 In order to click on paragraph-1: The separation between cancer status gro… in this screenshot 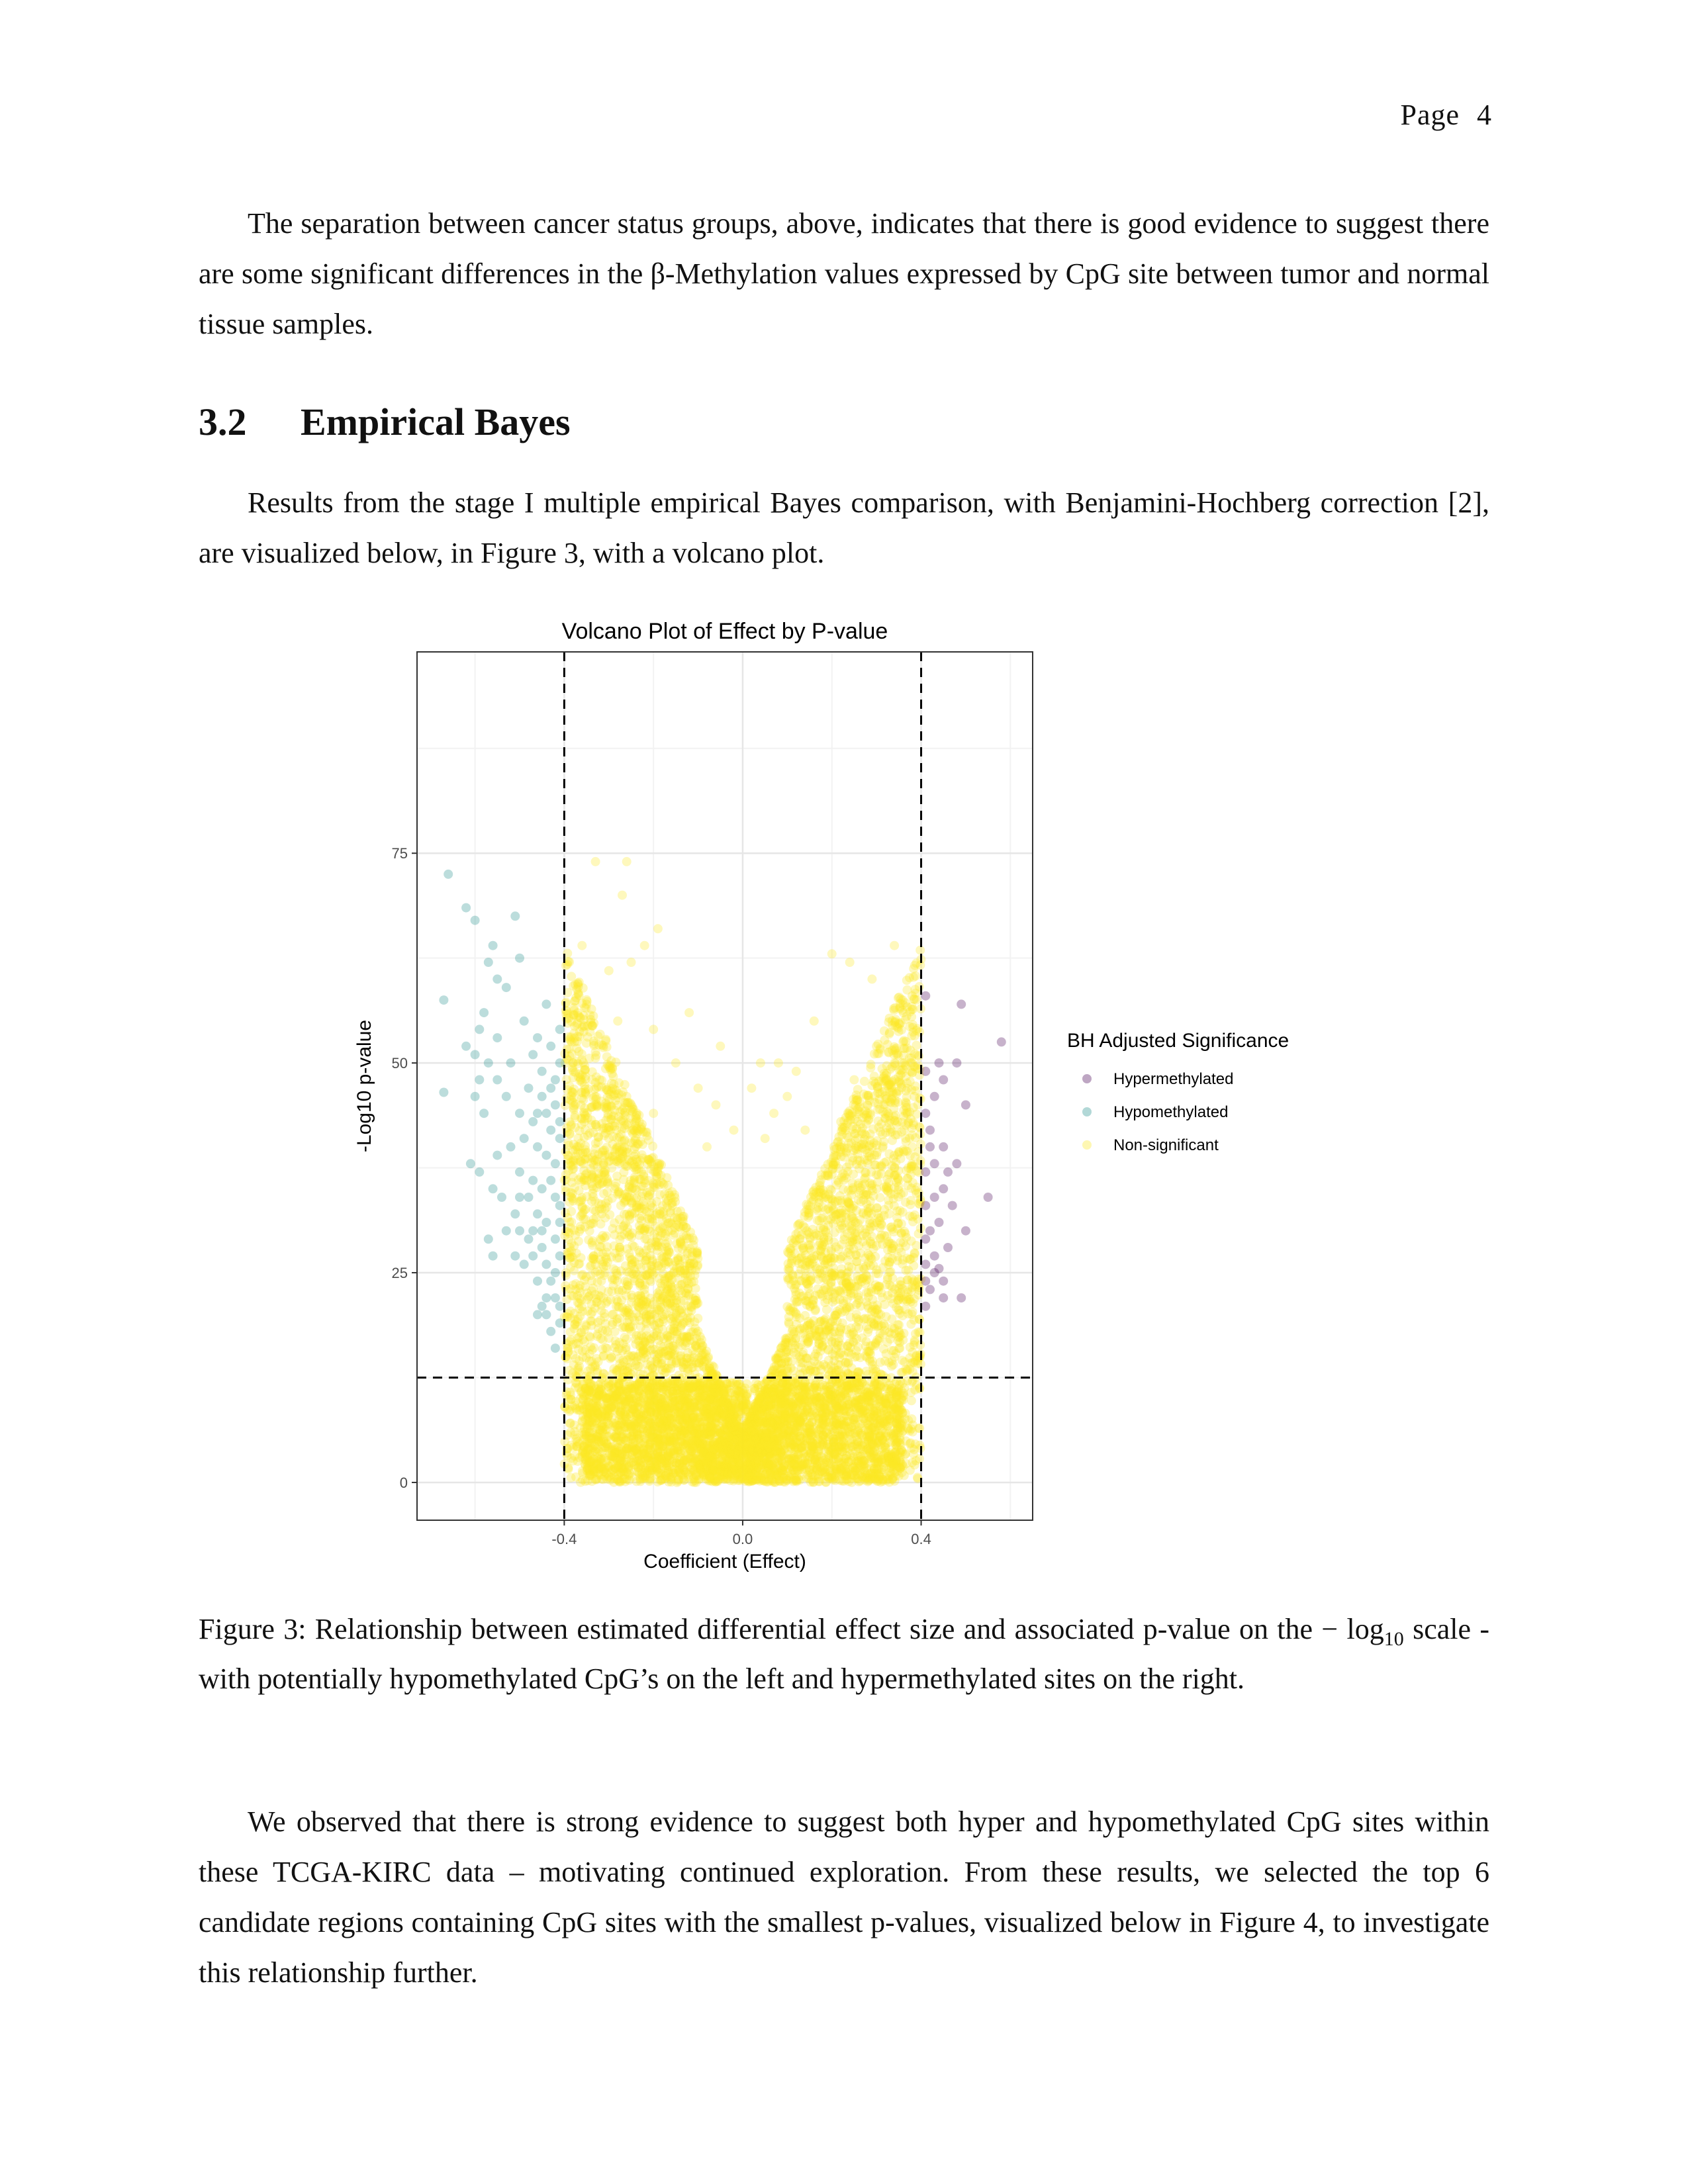, I will do `click(844, 274)`.